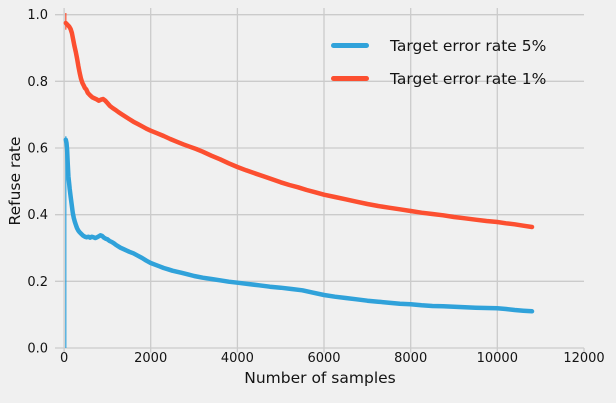 This screenshot has height=403, width=616. I want to click on legend-item-1pct: Target error rate 1%, so click(438, 78).